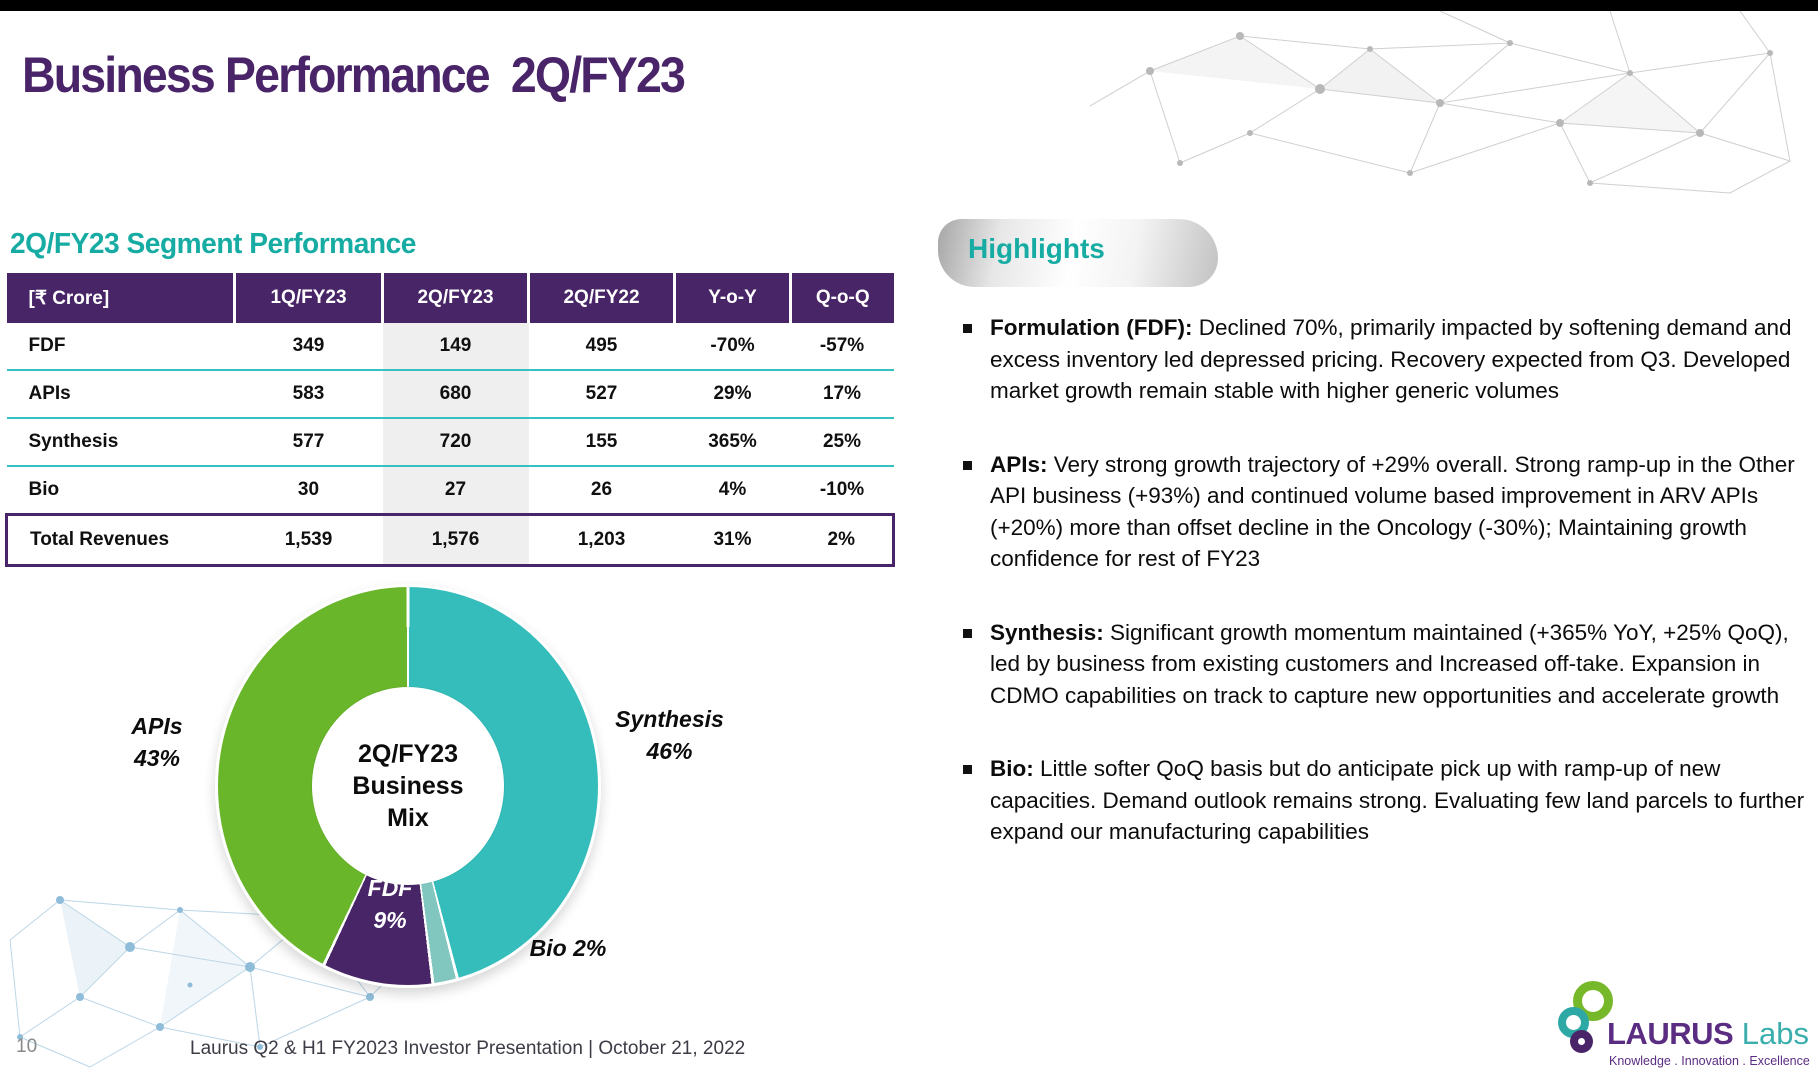  I want to click on logo-tagline: Knowledge . Innovation . Excellence, so click(1709, 1061).